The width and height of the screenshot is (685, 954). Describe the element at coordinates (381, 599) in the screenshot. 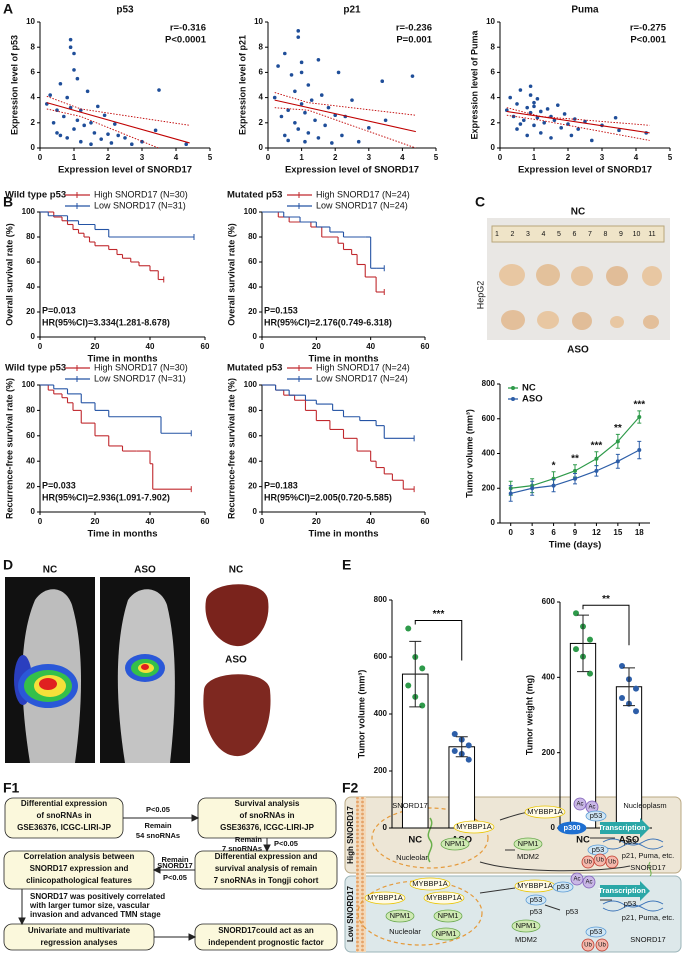

I see `y-tick-label: 800` at that location.